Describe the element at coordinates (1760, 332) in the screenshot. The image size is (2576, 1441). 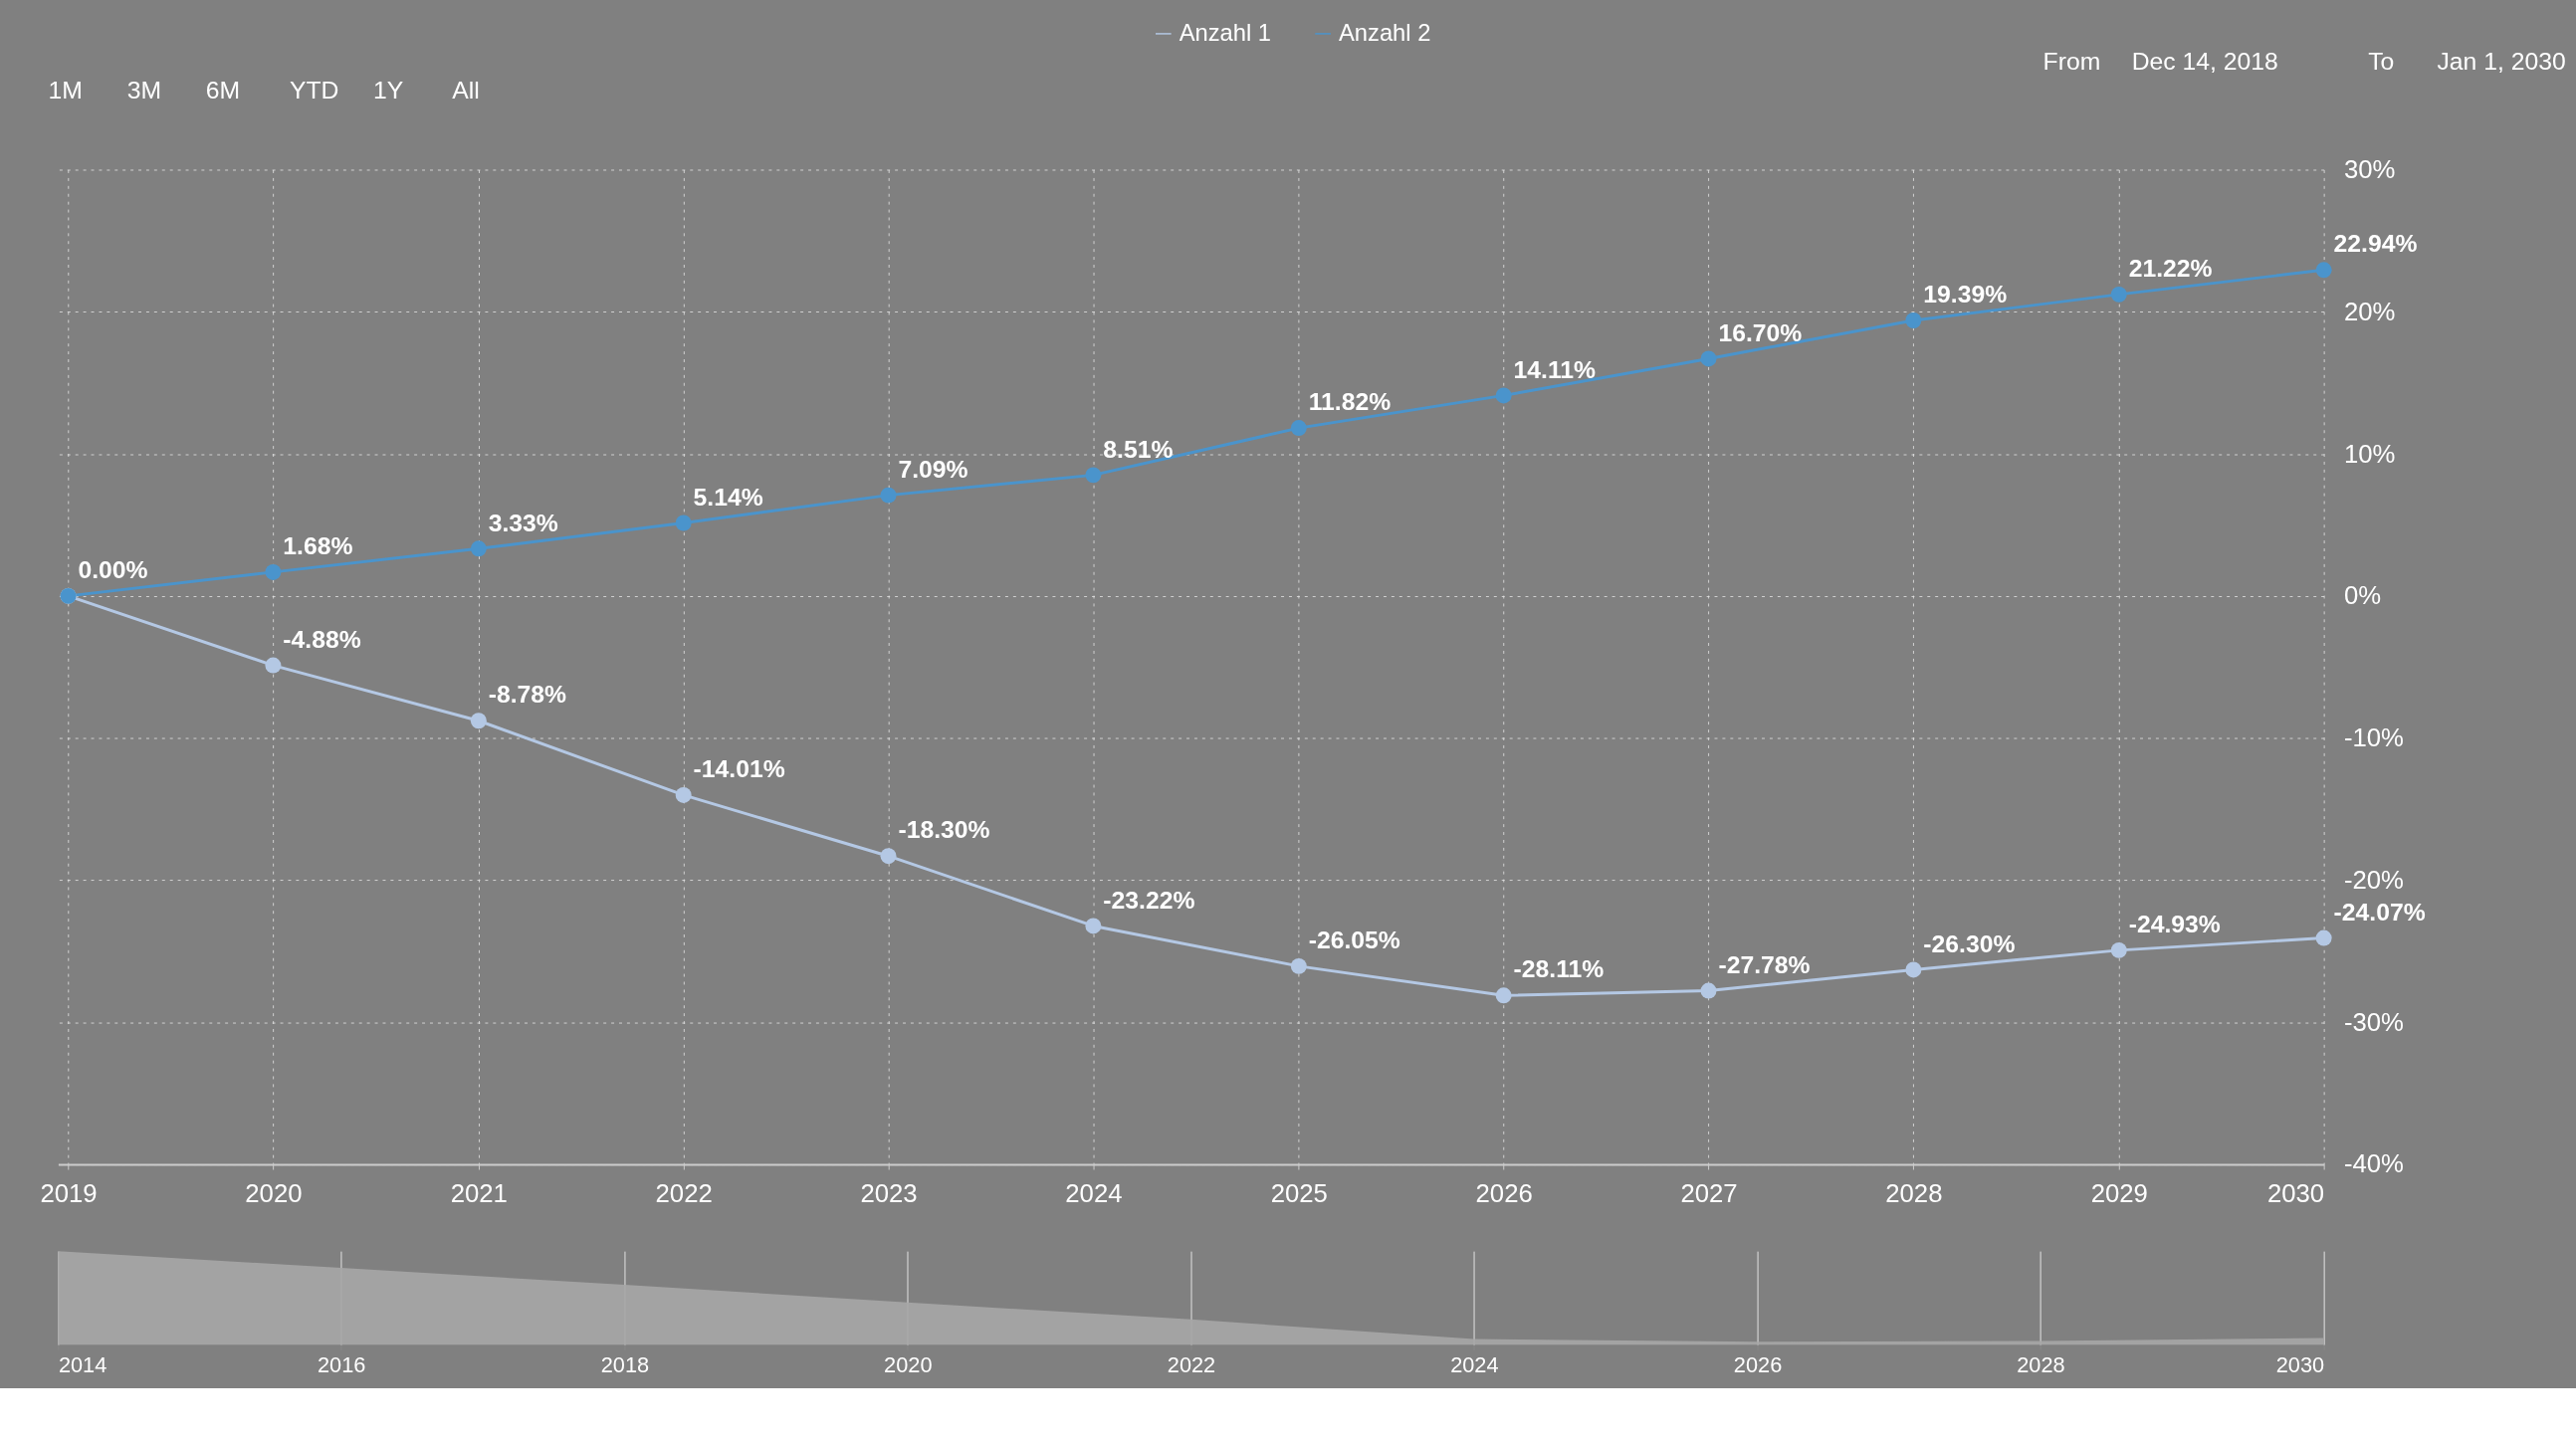
I see `data-label: 16.70%` at that location.